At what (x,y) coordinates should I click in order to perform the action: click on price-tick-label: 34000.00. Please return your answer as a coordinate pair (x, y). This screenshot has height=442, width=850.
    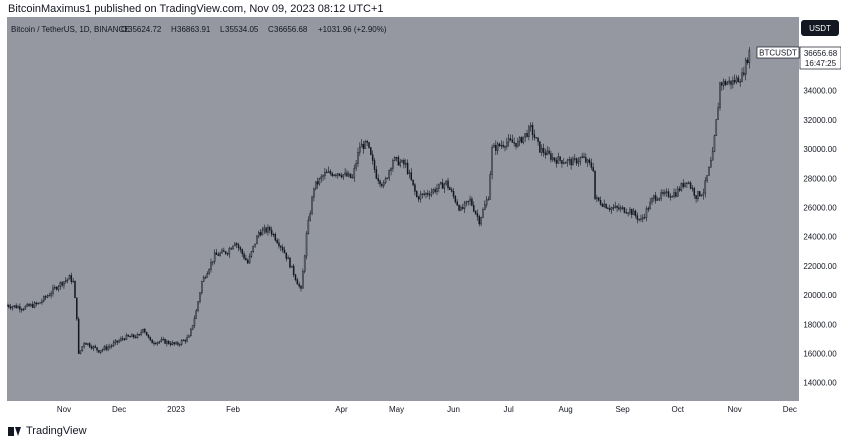
    Looking at the image, I should click on (820, 91).